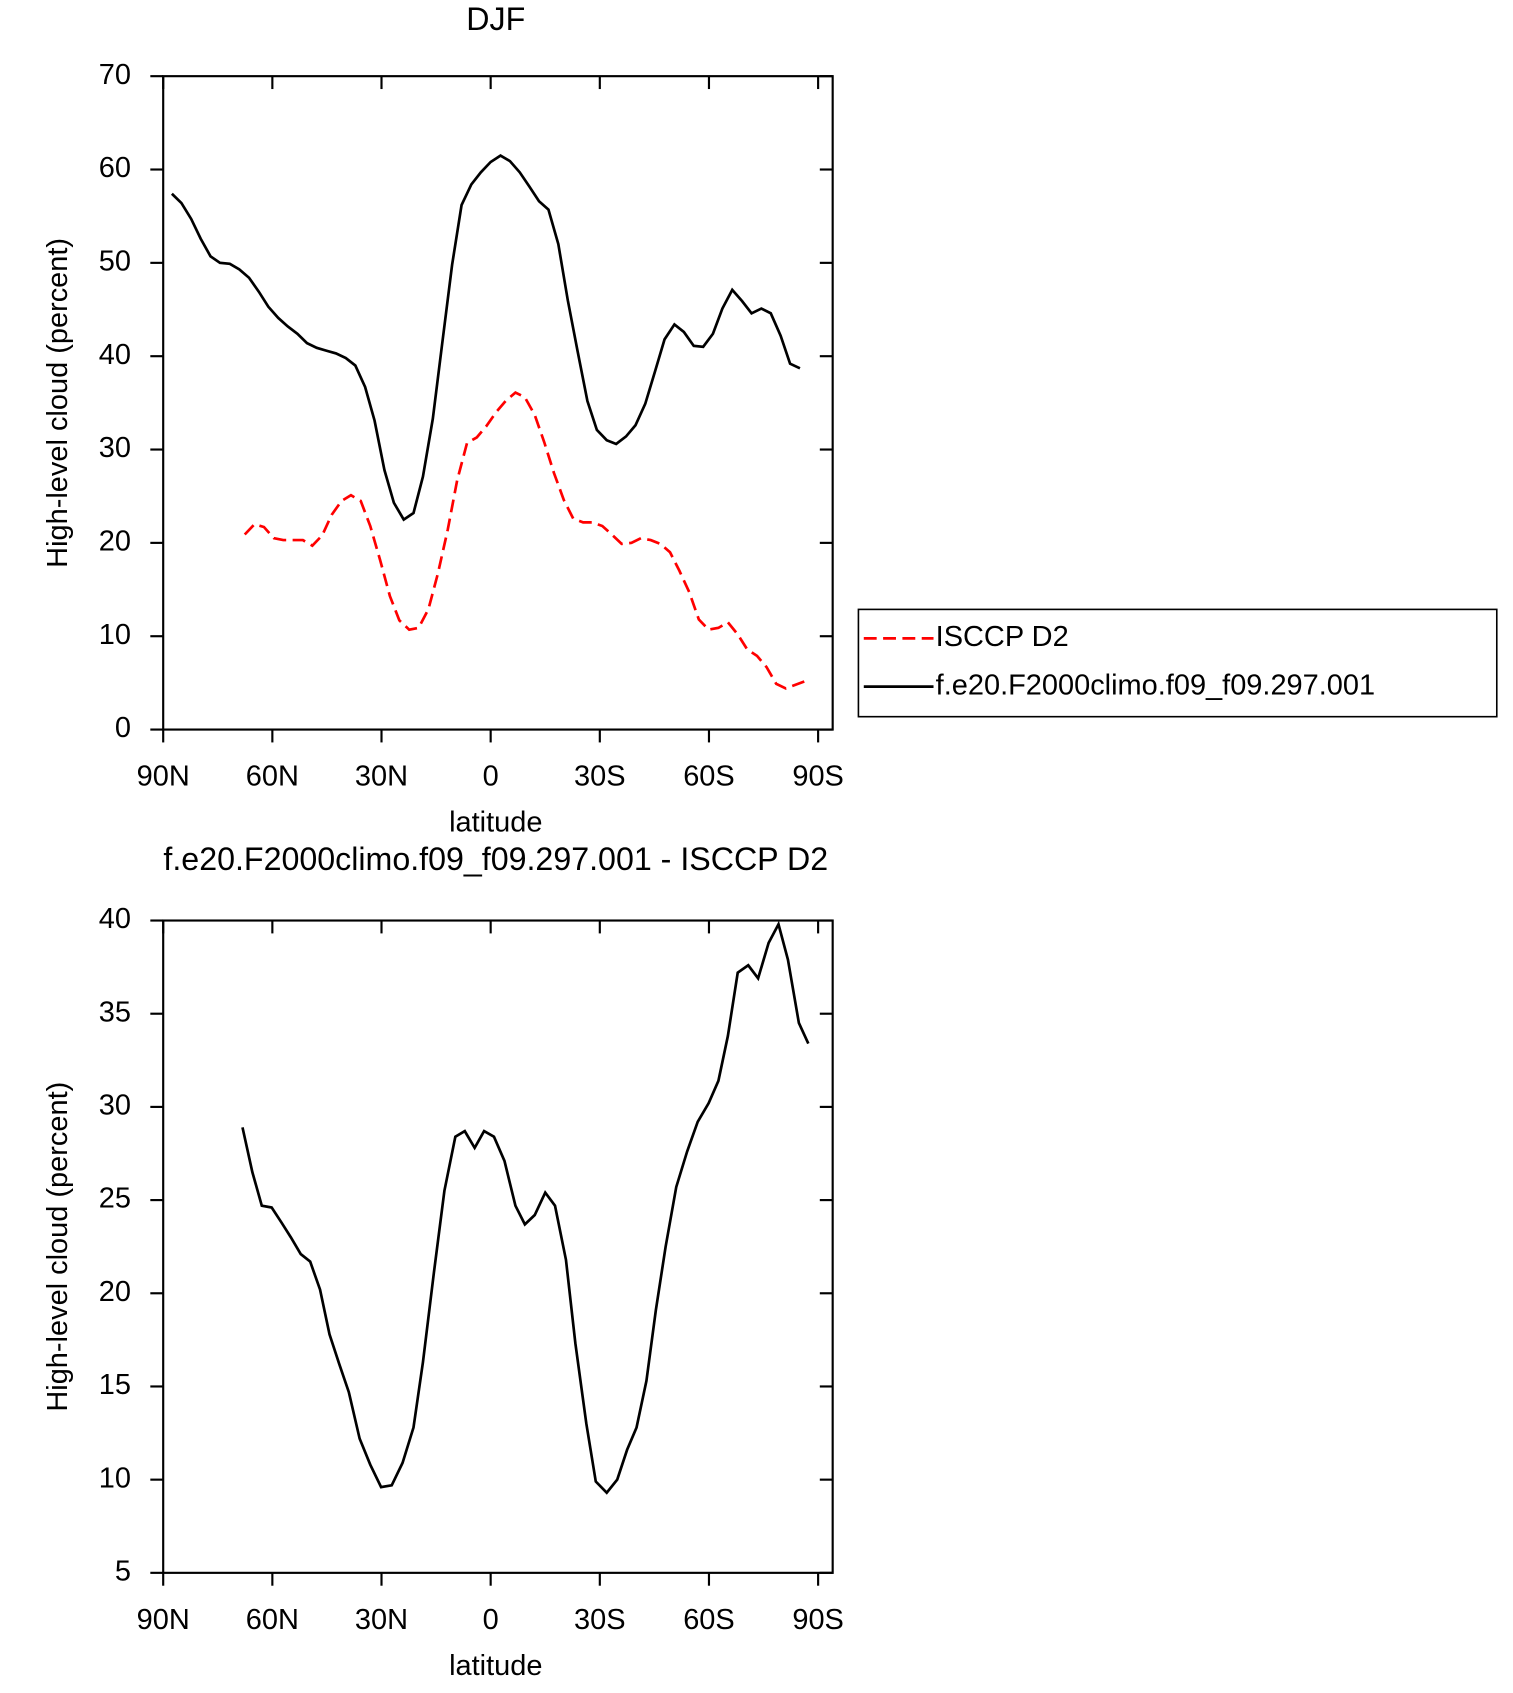 The width and height of the screenshot is (1513, 1693). What do you see at coordinates (115, 1385) in the screenshot?
I see `y-tick-label: 15` at bounding box center [115, 1385].